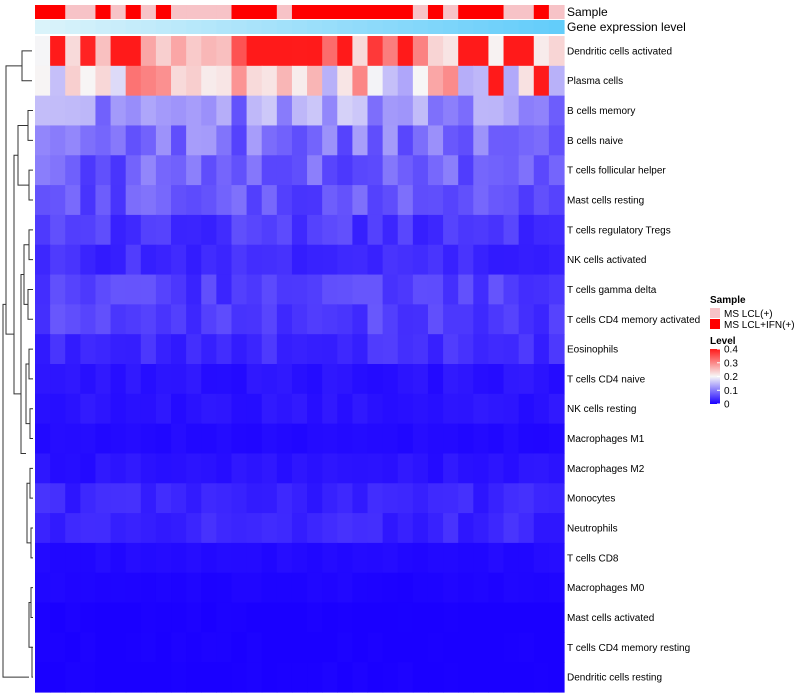  Describe the element at coordinates (728, 300) in the screenshot. I see `legend-sample-title: Sample` at that location.